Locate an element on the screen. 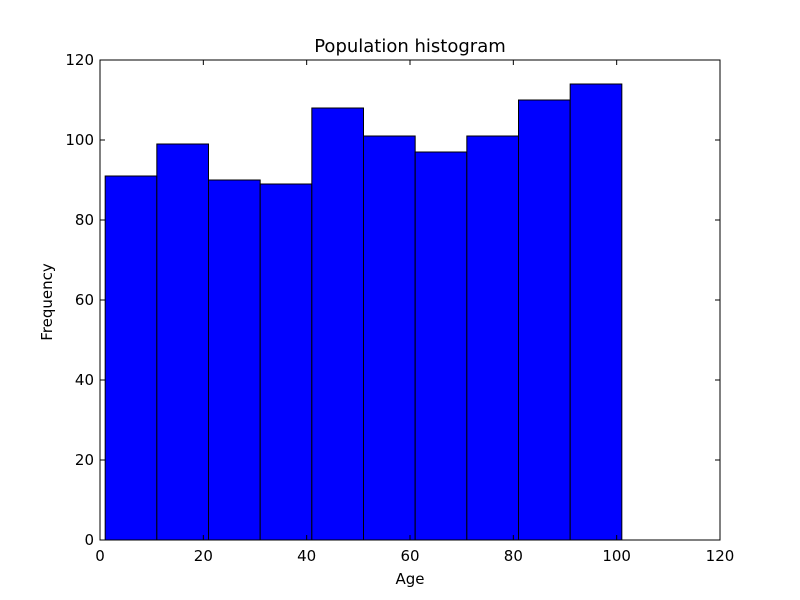  y-tick-label-2: 40 is located at coordinates (84, 380).